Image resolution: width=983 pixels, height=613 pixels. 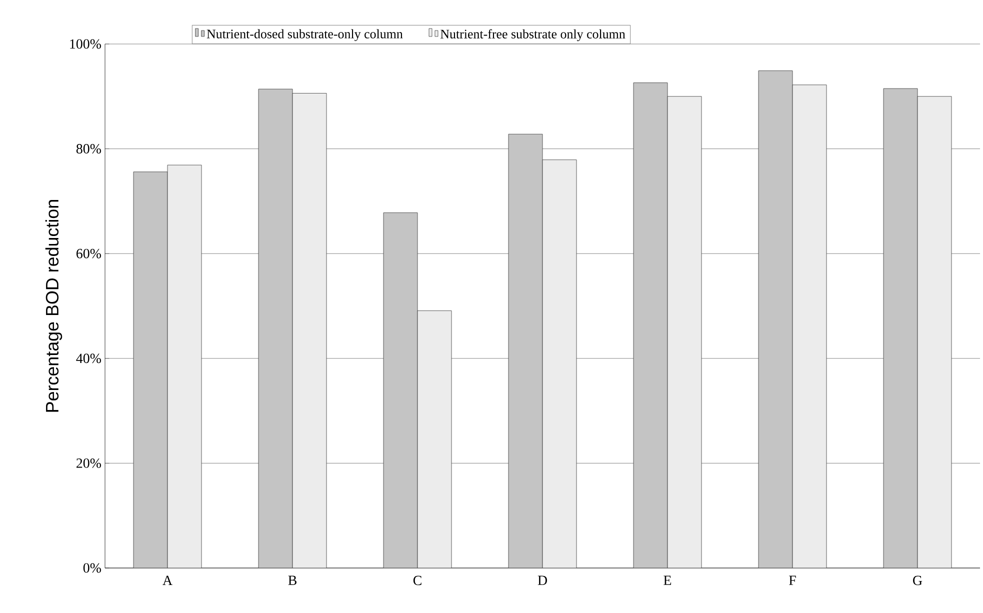 What do you see at coordinates (88, 253) in the screenshot?
I see `y-tick-label: 60%` at bounding box center [88, 253].